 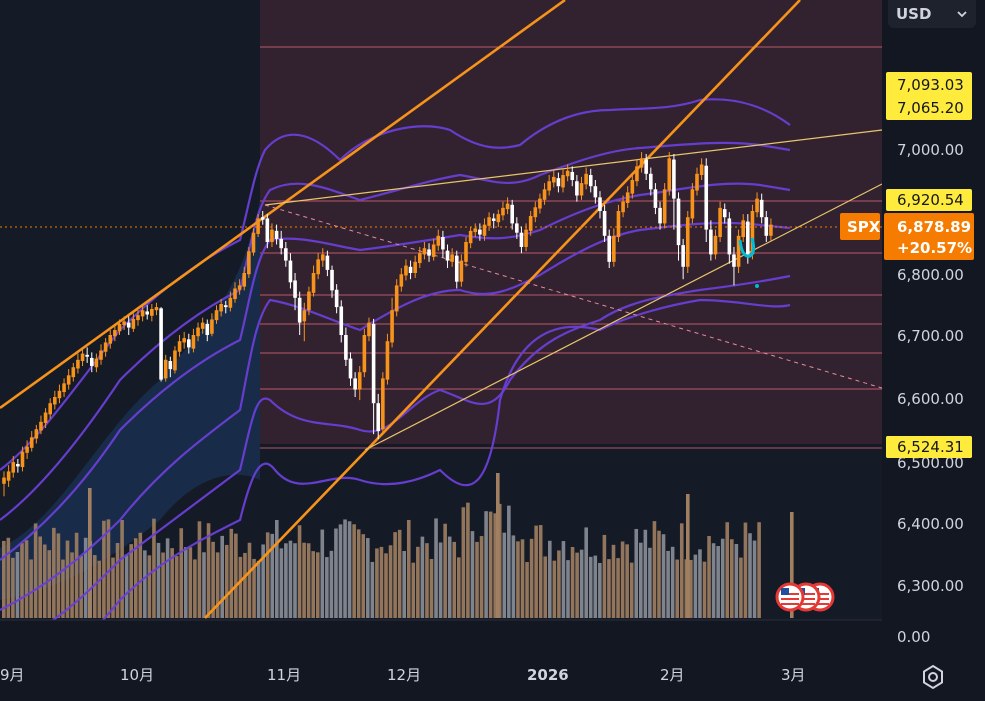 I want to click on us-flag-icon, so click(x=790, y=597).